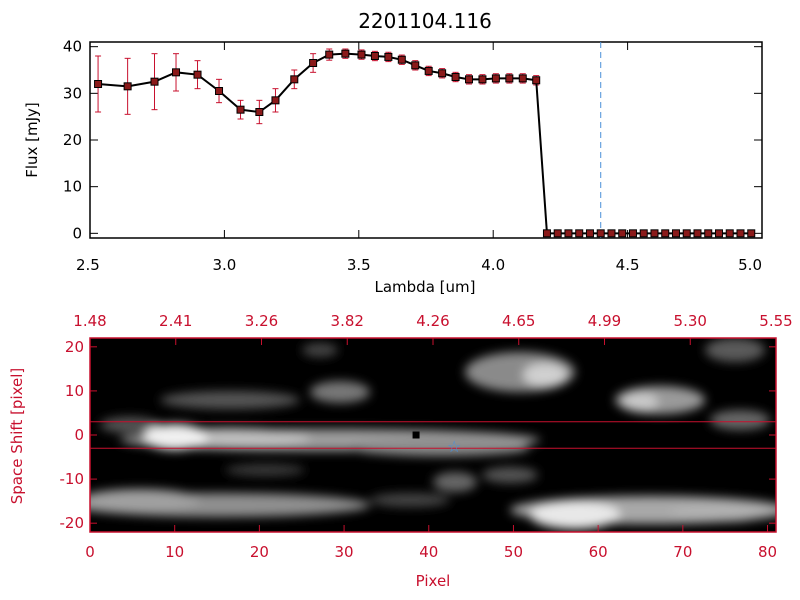 This screenshot has height=600, width=800. I want to click on image-x-axis-label: Pixel, so click(433, 581).